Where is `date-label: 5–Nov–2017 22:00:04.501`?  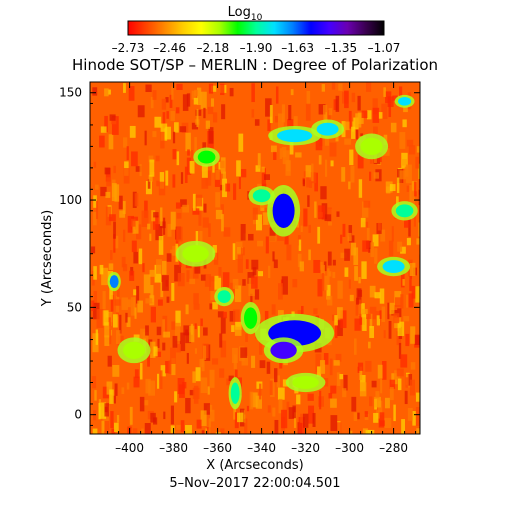 date-label: 5–Nov–2017 22:00:04.501 is located at coordinates (254, 483).